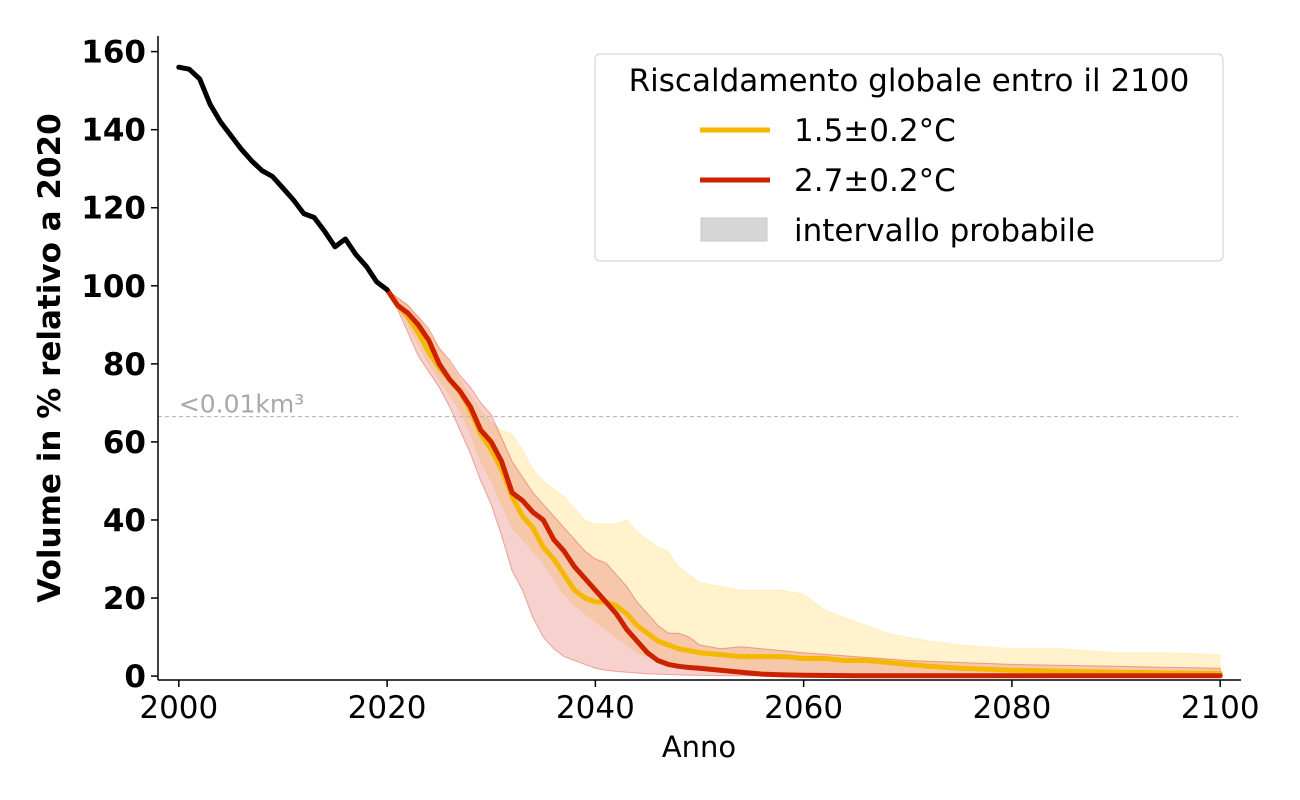  What do you see at coordinates (241, 404) in the screenshot?
I see `threshold-label: <0.01km³` at bounding box center [241, 404].